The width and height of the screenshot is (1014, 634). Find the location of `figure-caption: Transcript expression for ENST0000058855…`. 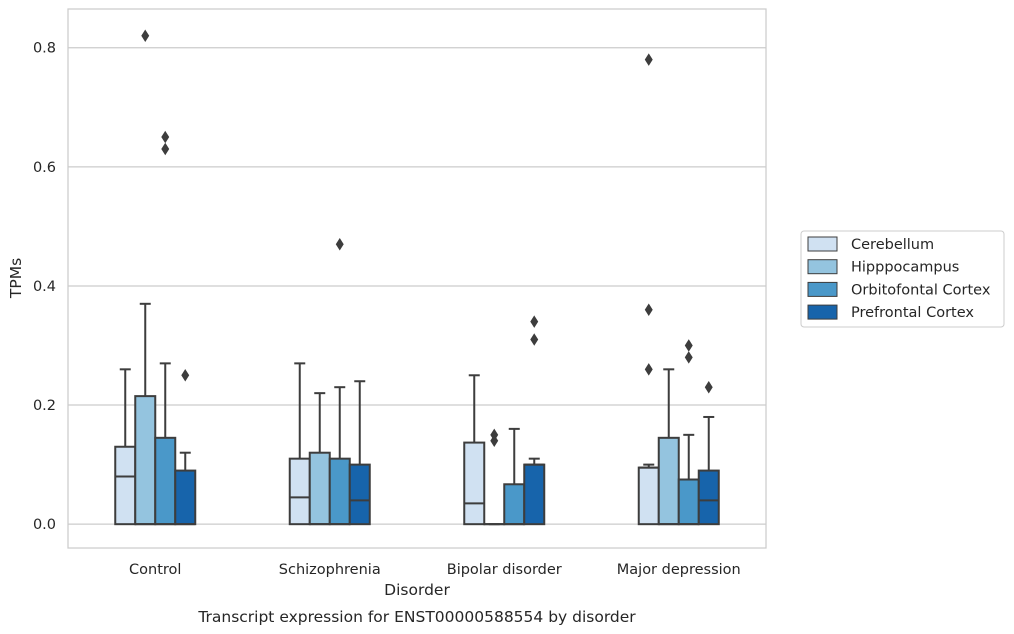

figure-caption: Transcript expression for ENST0000058855… is located at coordinates (416, 617).